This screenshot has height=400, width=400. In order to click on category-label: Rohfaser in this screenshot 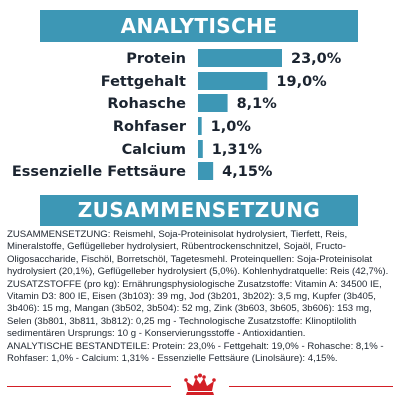, I will do `click(150, 127)`.